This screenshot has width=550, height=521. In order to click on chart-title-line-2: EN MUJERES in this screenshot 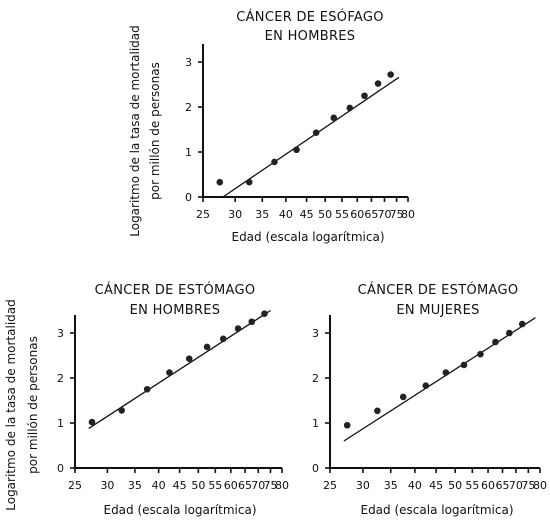, I will do `click(437, 310)`.